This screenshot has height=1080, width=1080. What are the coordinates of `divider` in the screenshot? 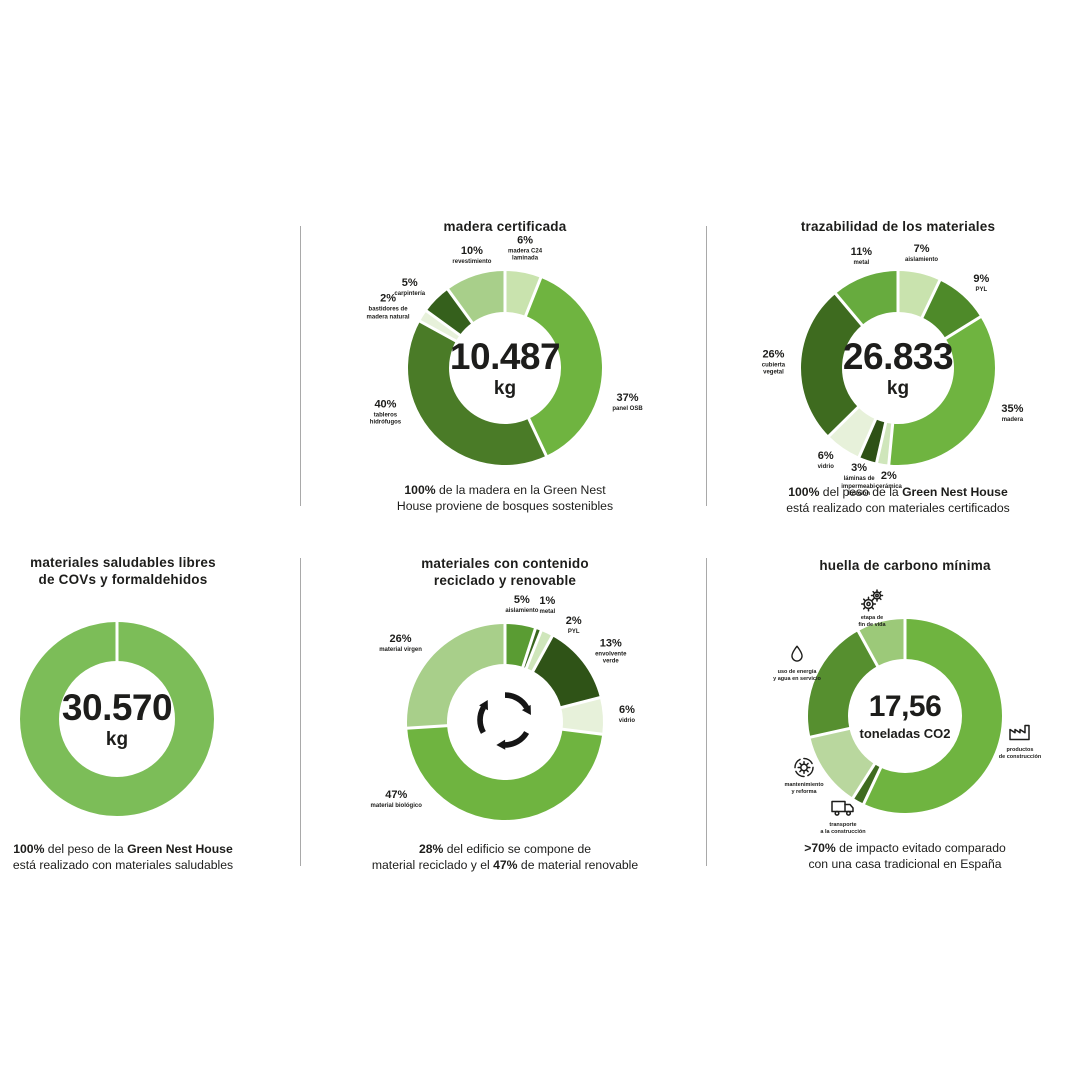 It's located at (706, 712).